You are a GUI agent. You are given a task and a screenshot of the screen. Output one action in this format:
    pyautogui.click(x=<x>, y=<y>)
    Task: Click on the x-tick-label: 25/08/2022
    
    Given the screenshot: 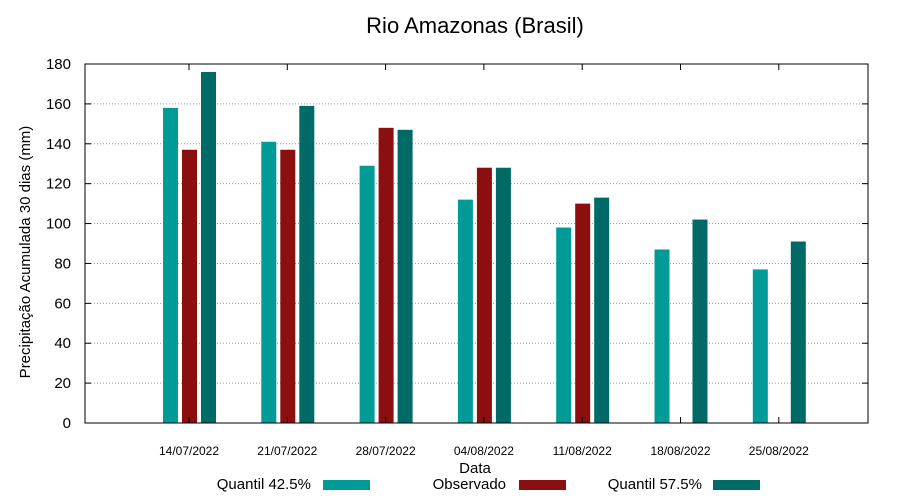 What is the action you would take?
    pyautogui.click(x=779, y=451)
    